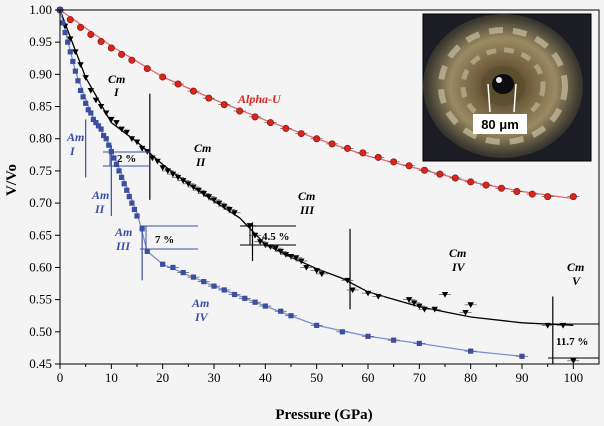 The height and width of the screenshot is (426, 604). What do you see at coordinates (116, 92) in the screenshot?
I see `cm-i-num: I` at bounding box center [116, 92].